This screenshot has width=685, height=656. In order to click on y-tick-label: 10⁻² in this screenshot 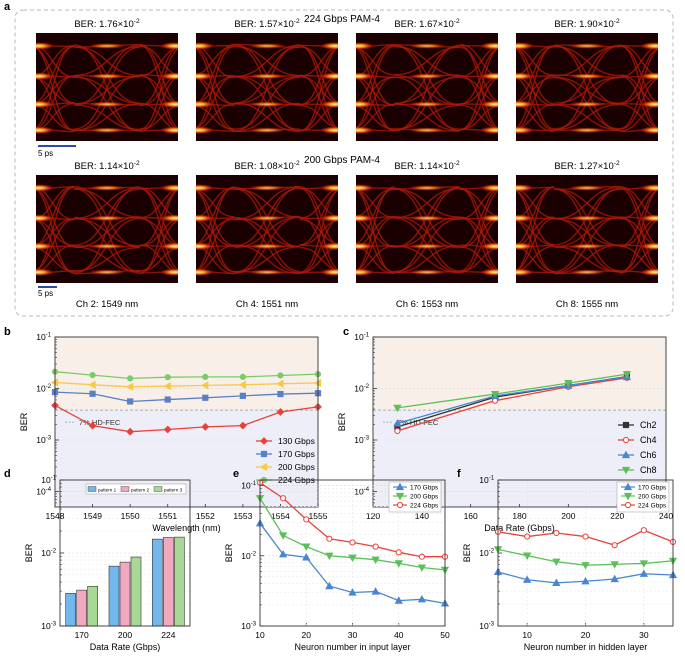, I will do `click(486, 553)`.